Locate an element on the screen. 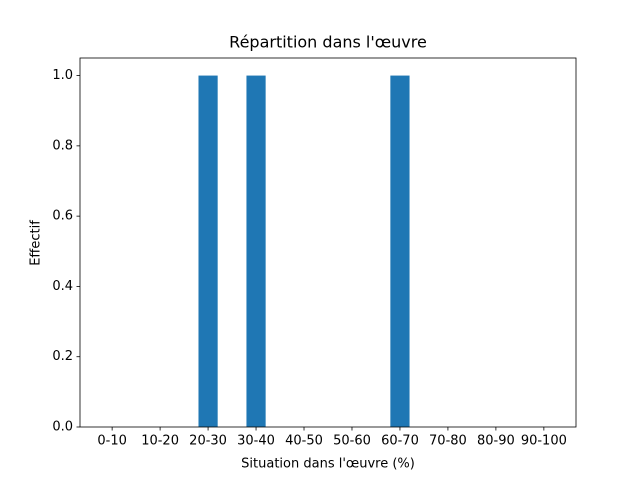 This screenshot has height=480, width=640. x-tick-label: 30-40 is located at coordinates (256, 441).